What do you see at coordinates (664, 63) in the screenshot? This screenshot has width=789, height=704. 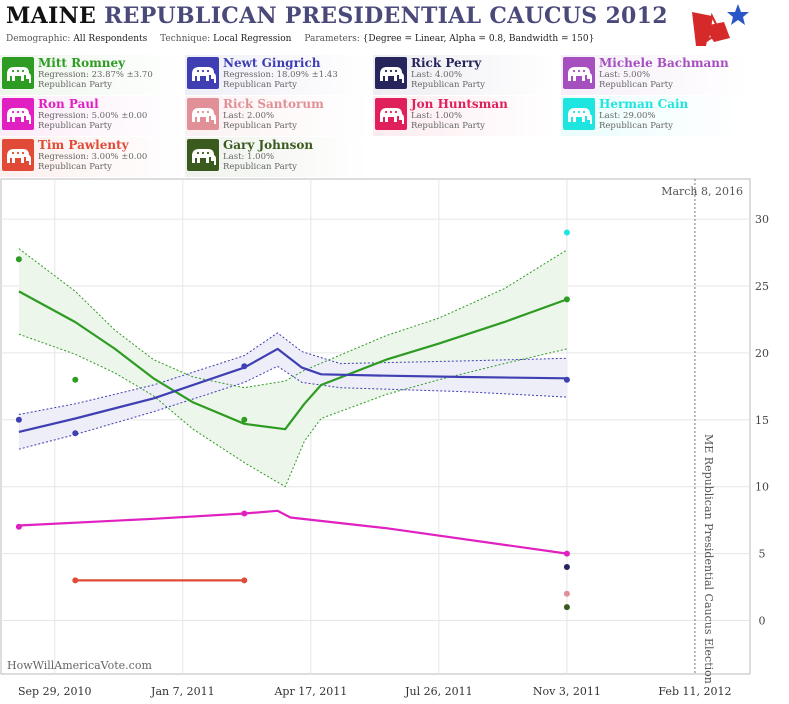 I see `legend-name: Michele Bachmann` at bounding box center [664, 63].